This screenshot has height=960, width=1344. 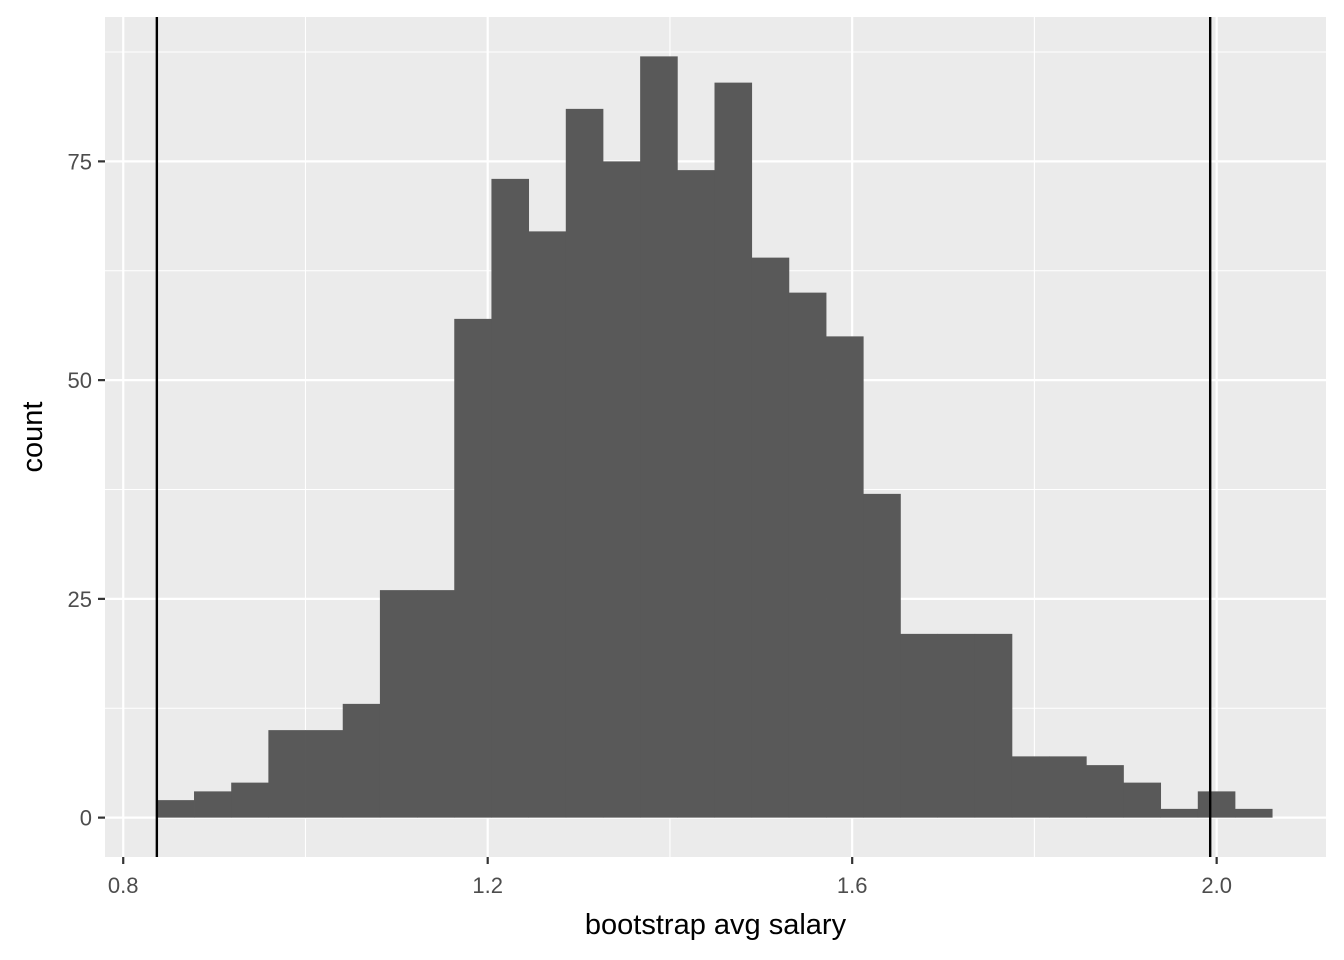 I want to click on x-axis: 0.8 1.2 1.6 2.0, so click(x=670, y=877).